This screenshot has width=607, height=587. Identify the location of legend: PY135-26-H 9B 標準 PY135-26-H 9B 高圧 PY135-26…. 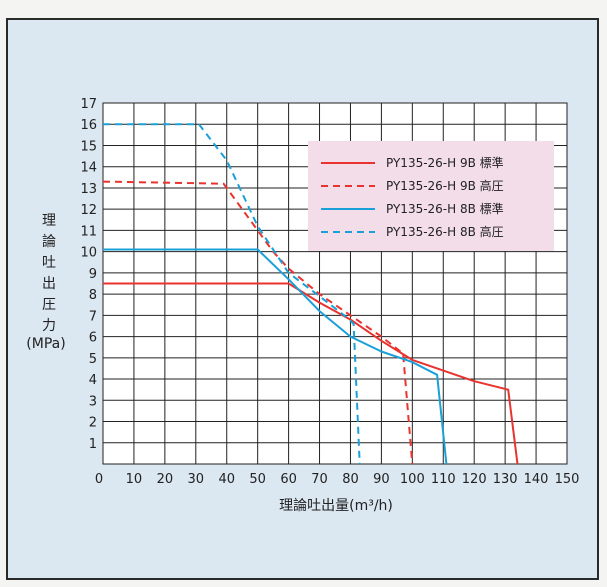
(431, 196).